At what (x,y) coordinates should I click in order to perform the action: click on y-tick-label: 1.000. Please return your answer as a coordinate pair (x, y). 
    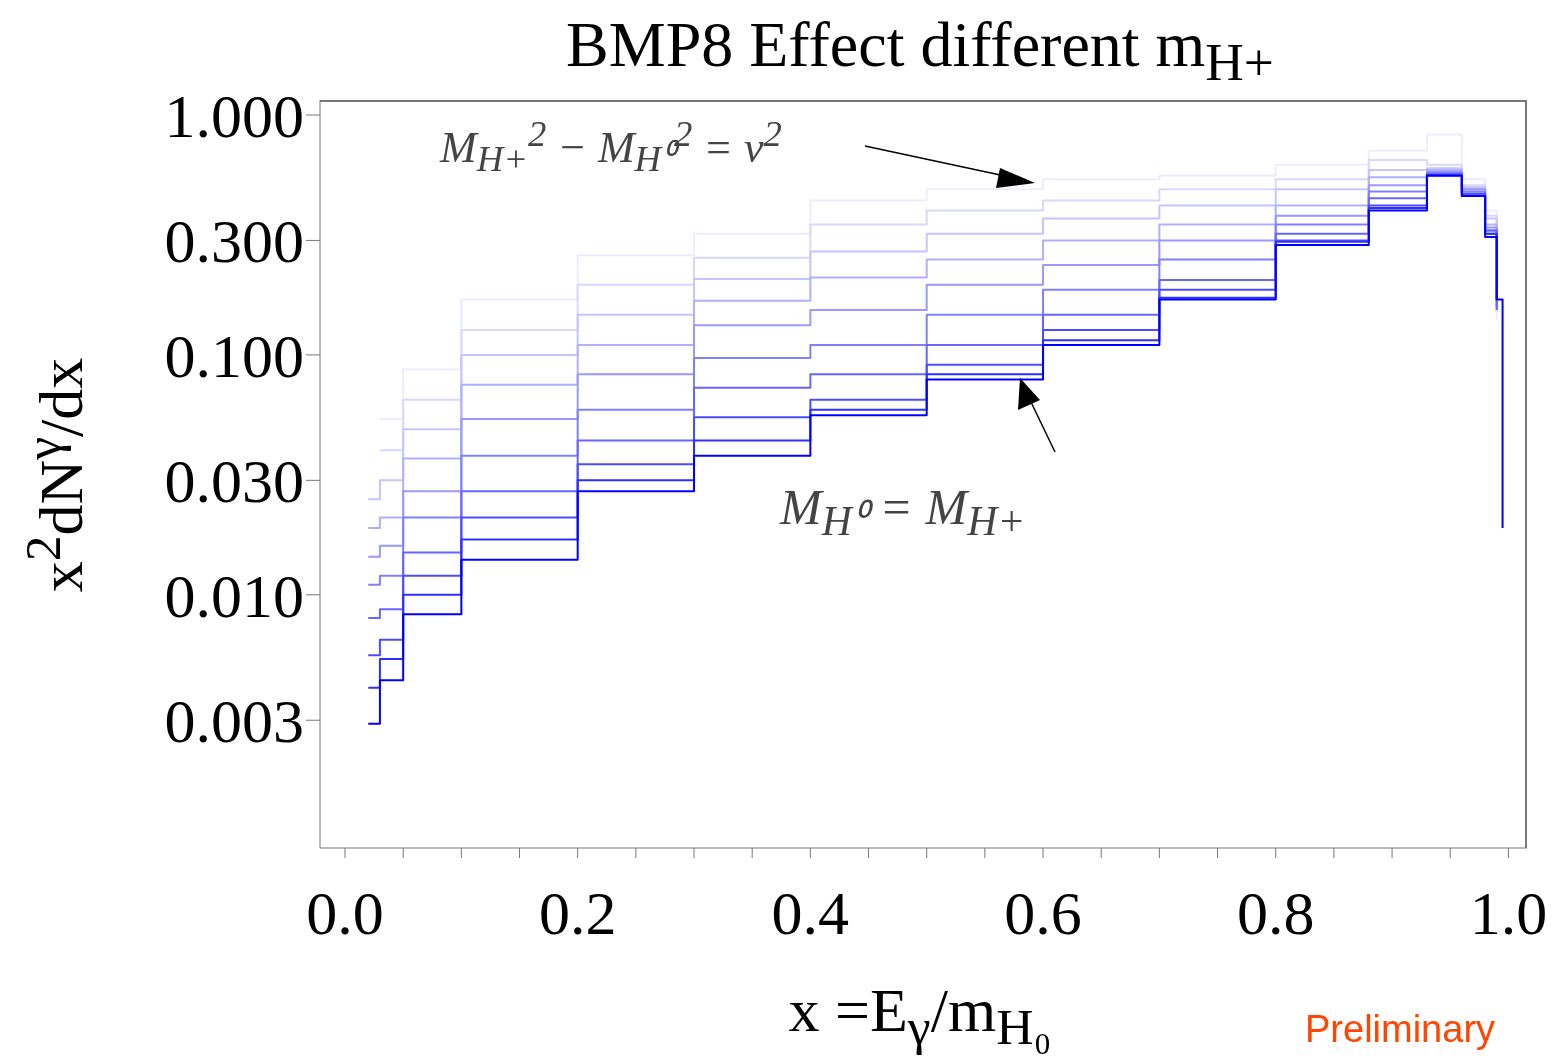
    Looking at the image, I should click on (234, 116).